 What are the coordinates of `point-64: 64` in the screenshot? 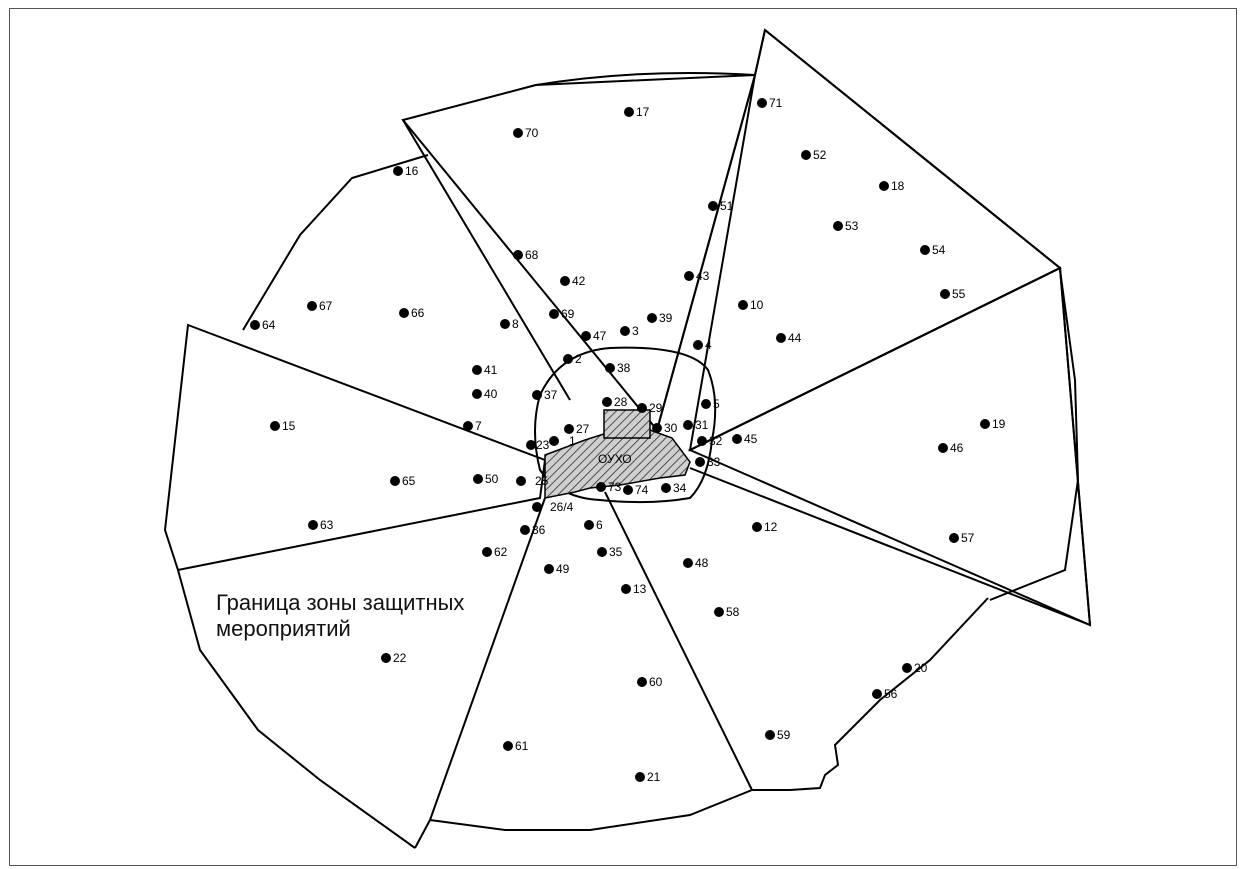 It's located at (263, 325).